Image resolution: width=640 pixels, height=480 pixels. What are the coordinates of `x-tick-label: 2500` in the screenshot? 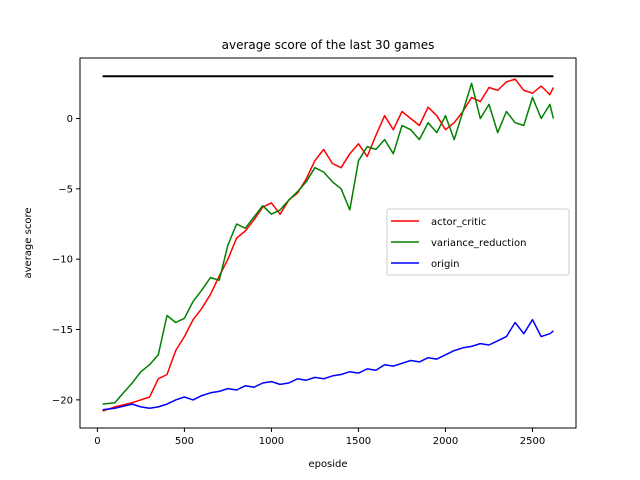 It's located at (532, 441).